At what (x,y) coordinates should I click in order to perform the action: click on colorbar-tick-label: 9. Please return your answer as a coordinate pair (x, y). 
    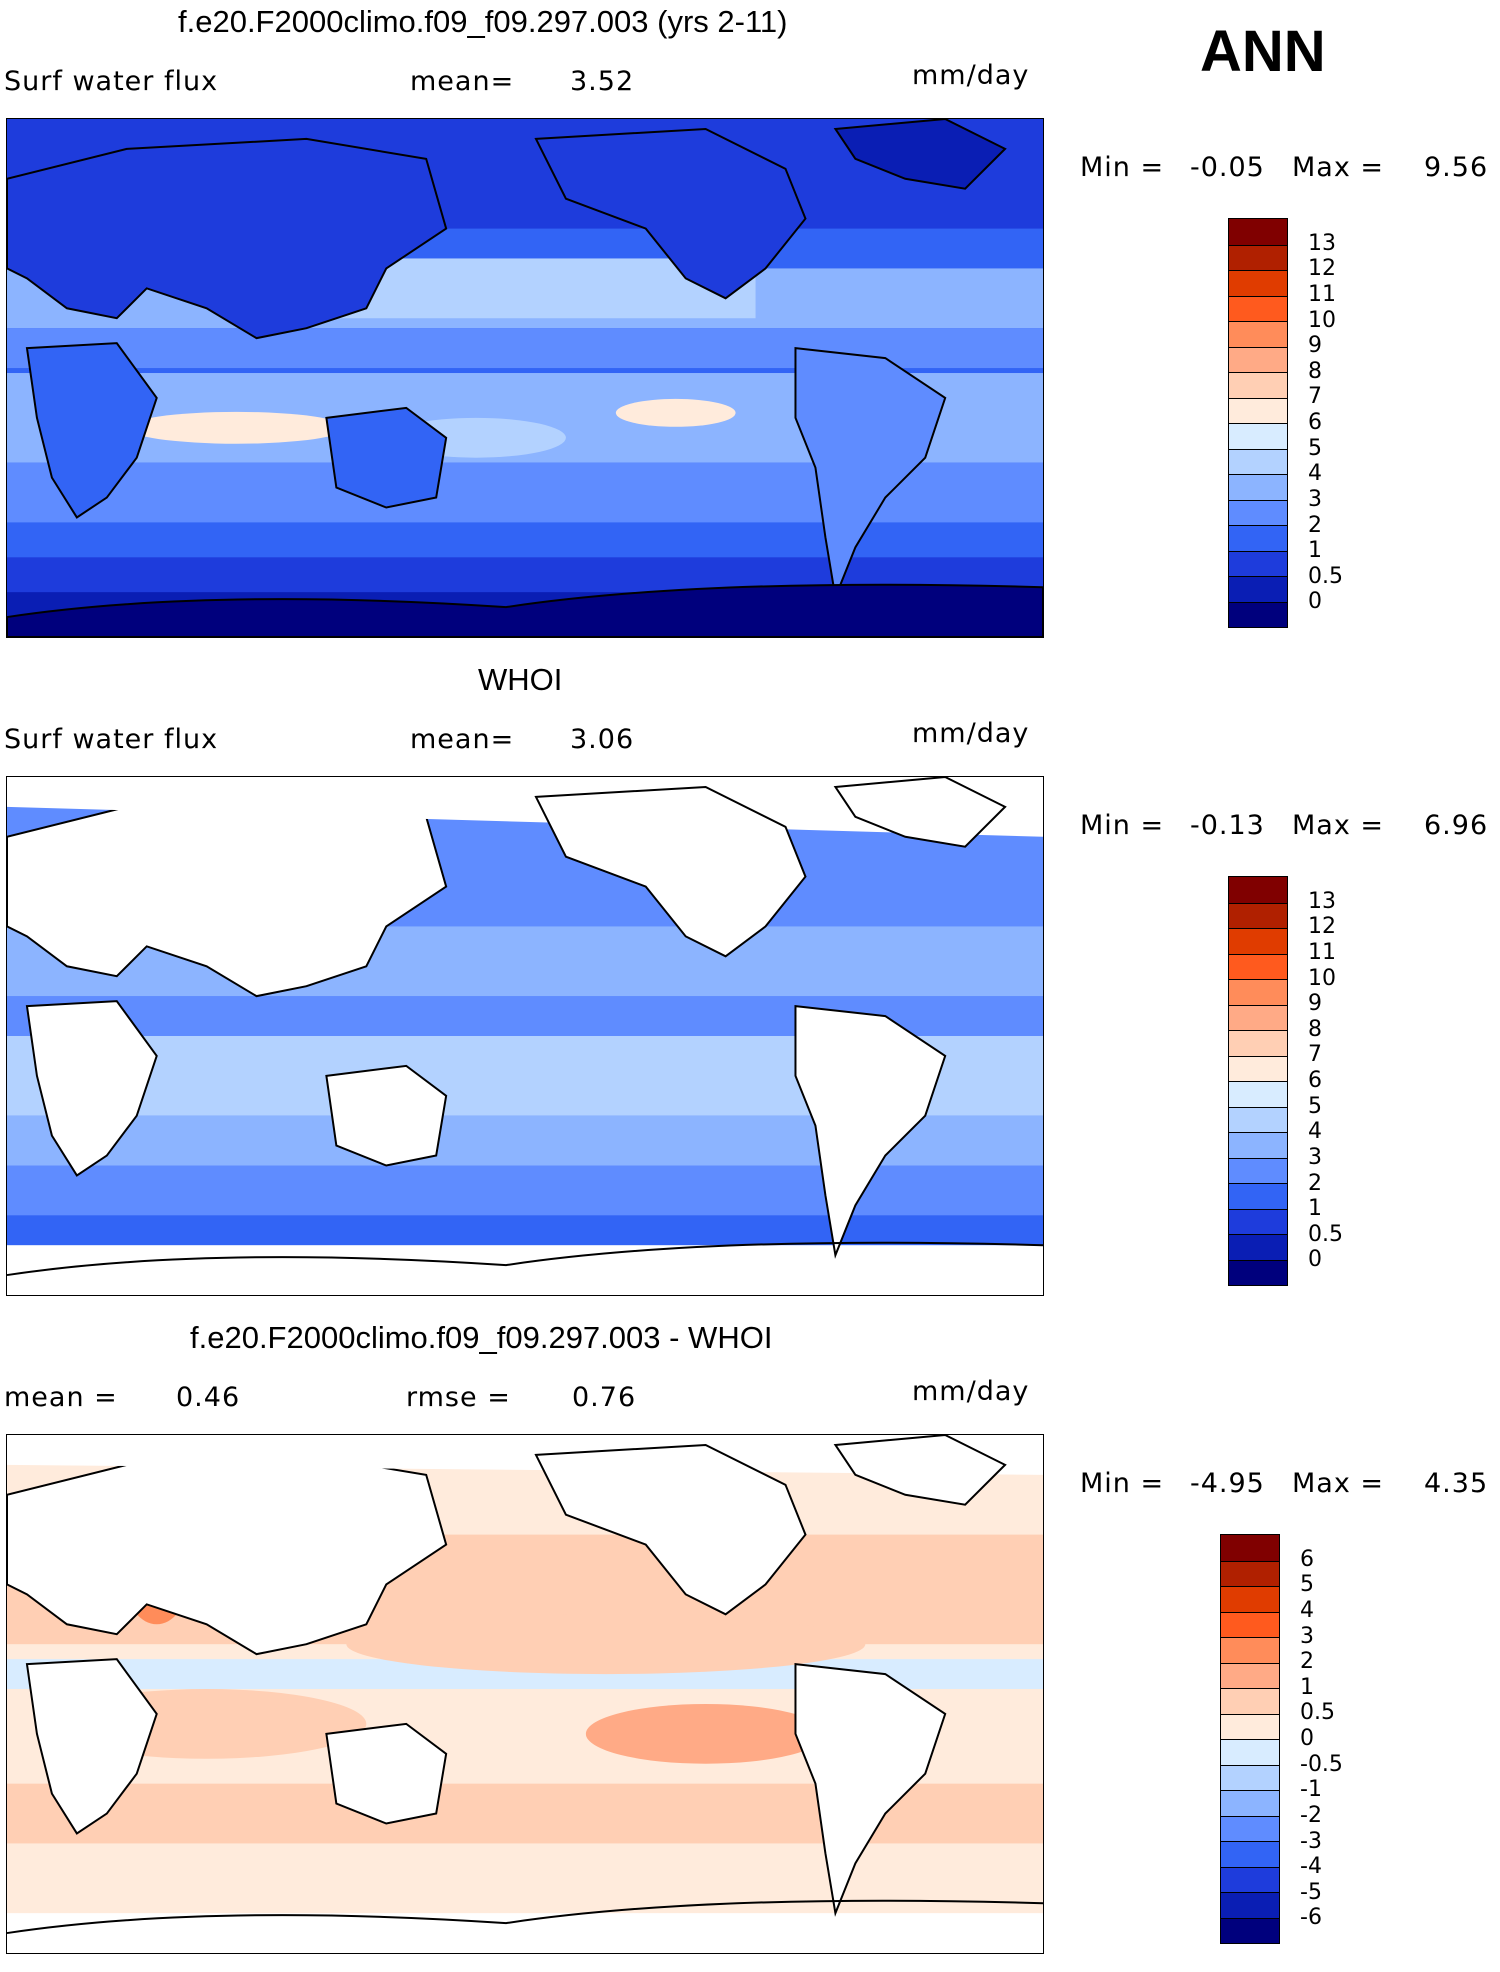
    Looking at the image, I should click on (1315, 1004).